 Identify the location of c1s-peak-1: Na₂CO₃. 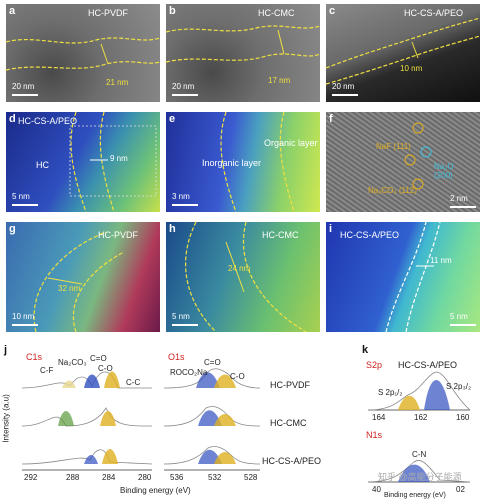
(72, 362).